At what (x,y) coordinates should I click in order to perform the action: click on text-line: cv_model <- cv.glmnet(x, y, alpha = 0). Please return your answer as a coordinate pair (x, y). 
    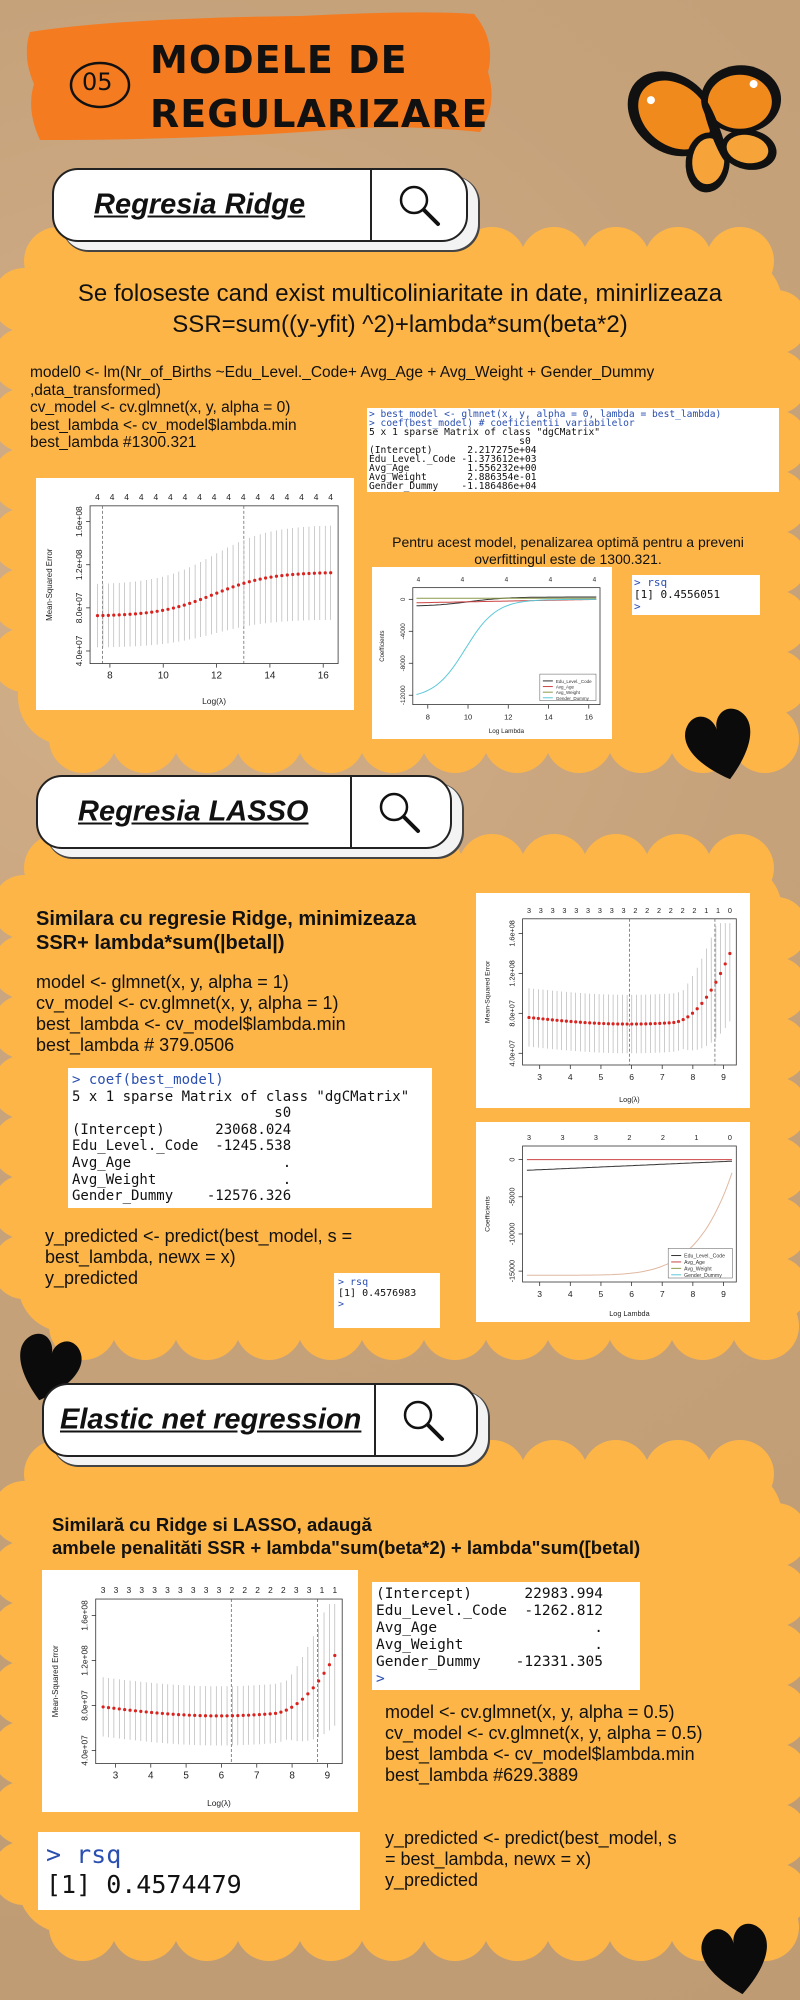
    Looking at the image, I should click on (160, 407).